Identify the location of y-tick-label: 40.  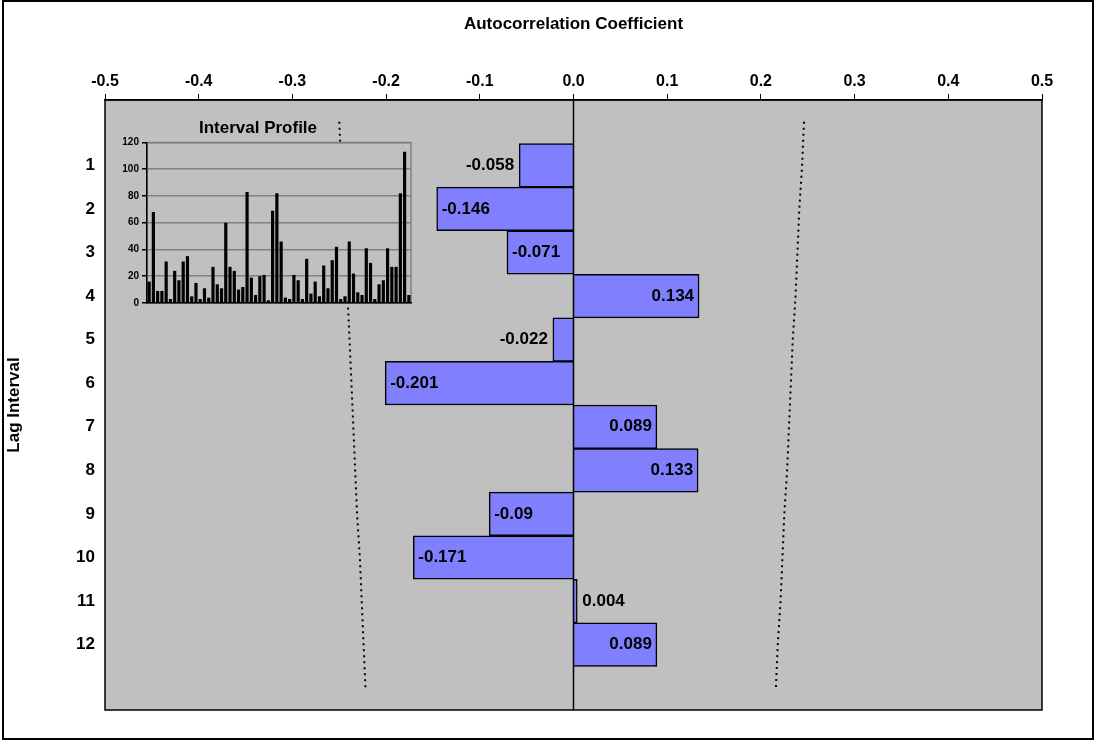
(133, 249).